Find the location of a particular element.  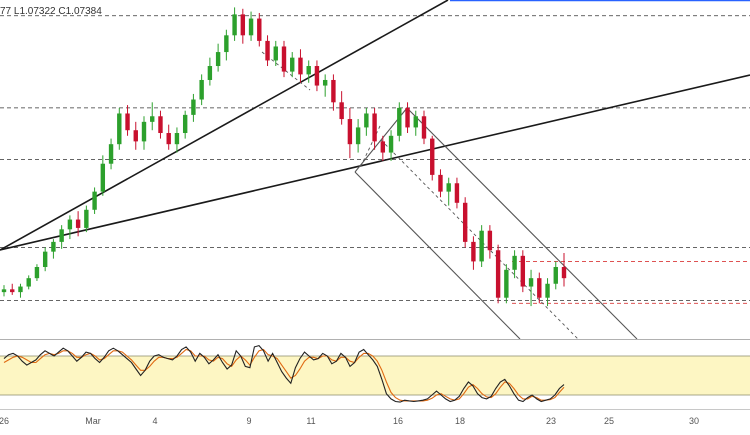

stochastic-band is located at coordinates (375, 375).